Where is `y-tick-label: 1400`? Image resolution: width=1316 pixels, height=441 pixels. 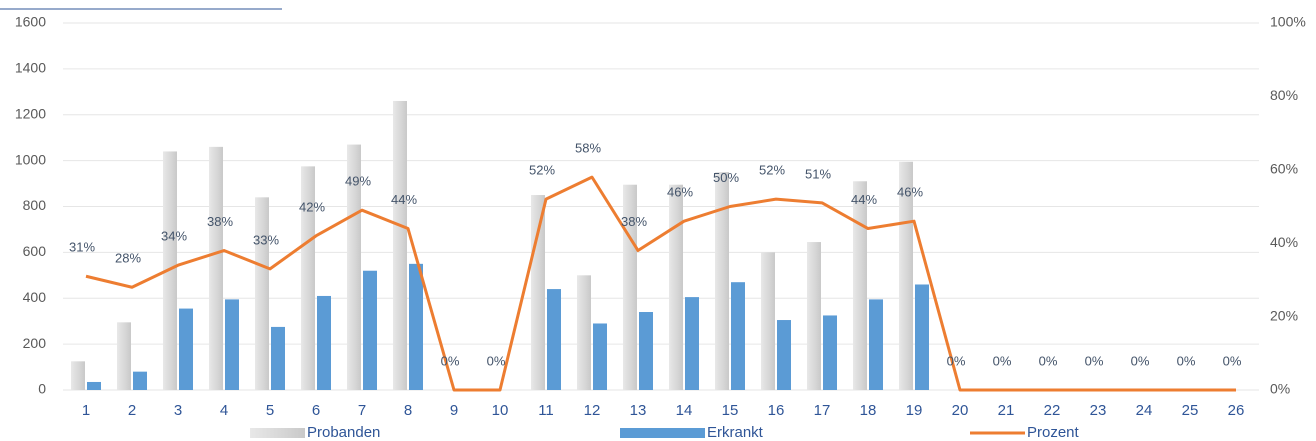
y-tick-label: 1400 is located at coordinates (30, 68).